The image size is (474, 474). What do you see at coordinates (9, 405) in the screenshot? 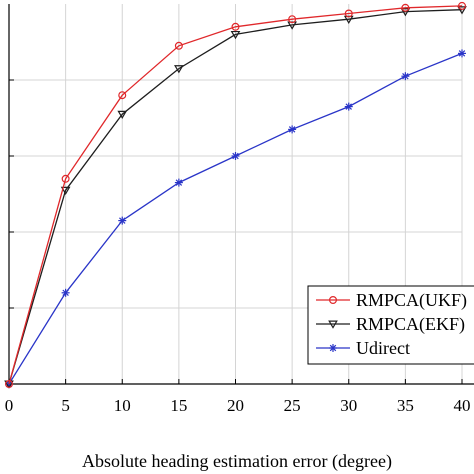
I see `x-tick-label: 0` at bounding box center [9, 405].